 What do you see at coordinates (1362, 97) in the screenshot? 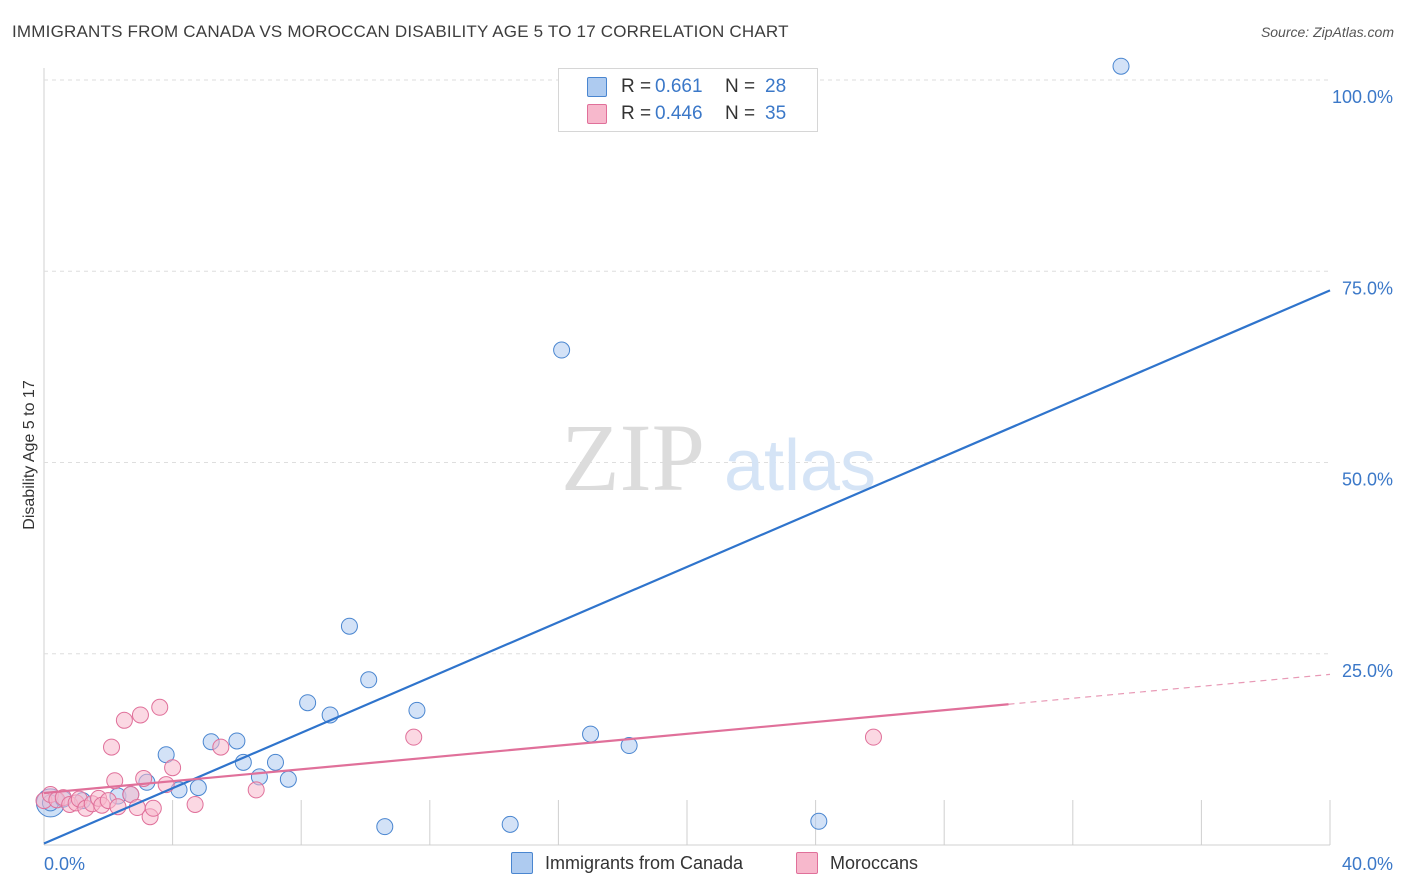
I see `y-tick-label: 100.0%` at bounding box center [1362, 97].